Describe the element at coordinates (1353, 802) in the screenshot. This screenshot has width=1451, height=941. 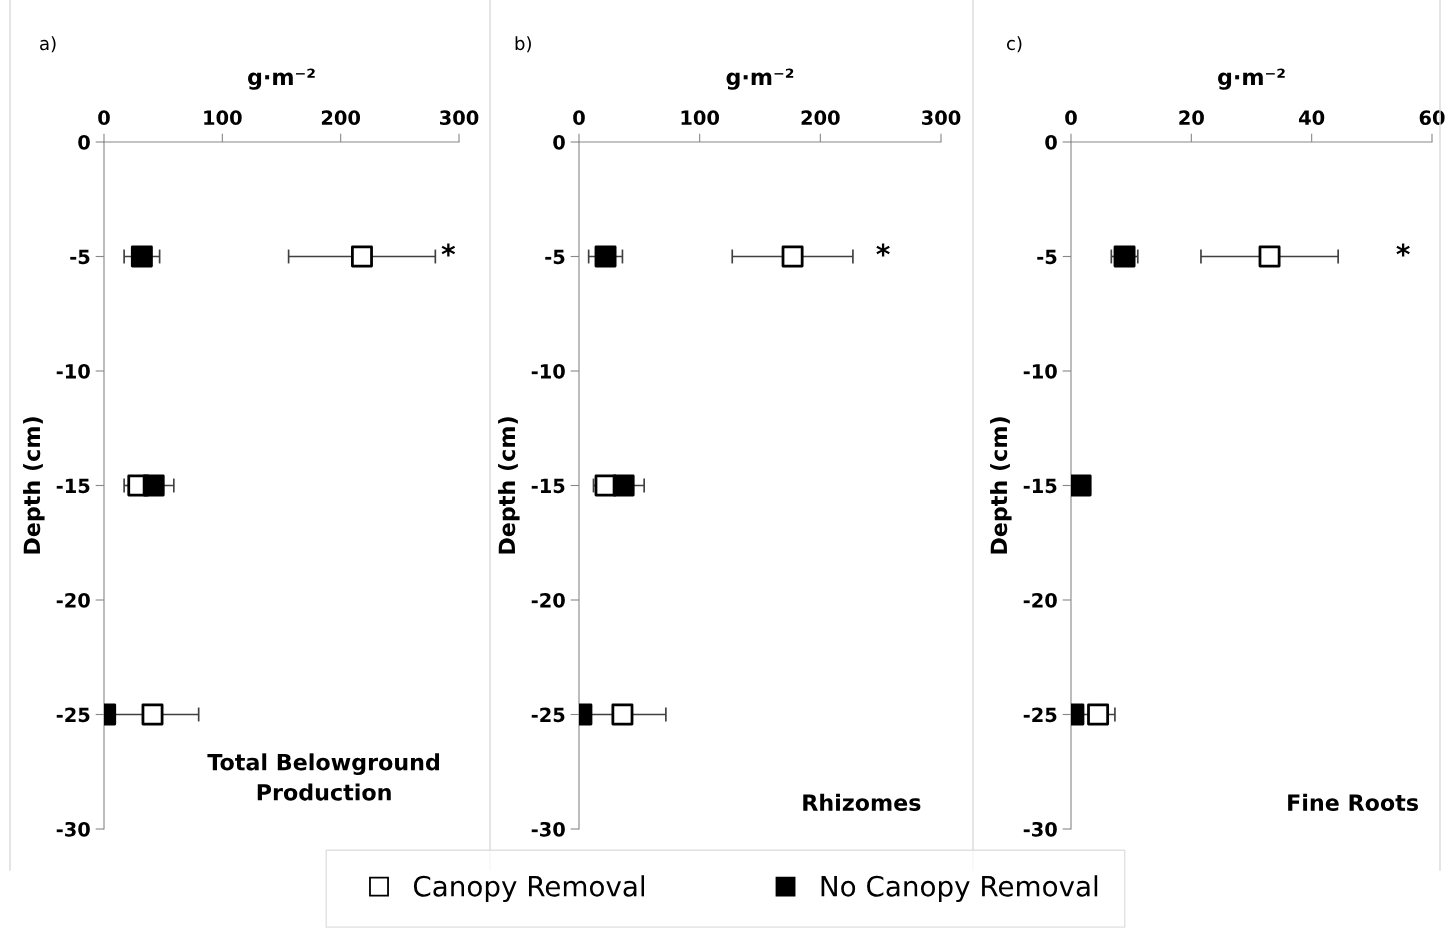
I see `annotation: Fine Roots` at that location.